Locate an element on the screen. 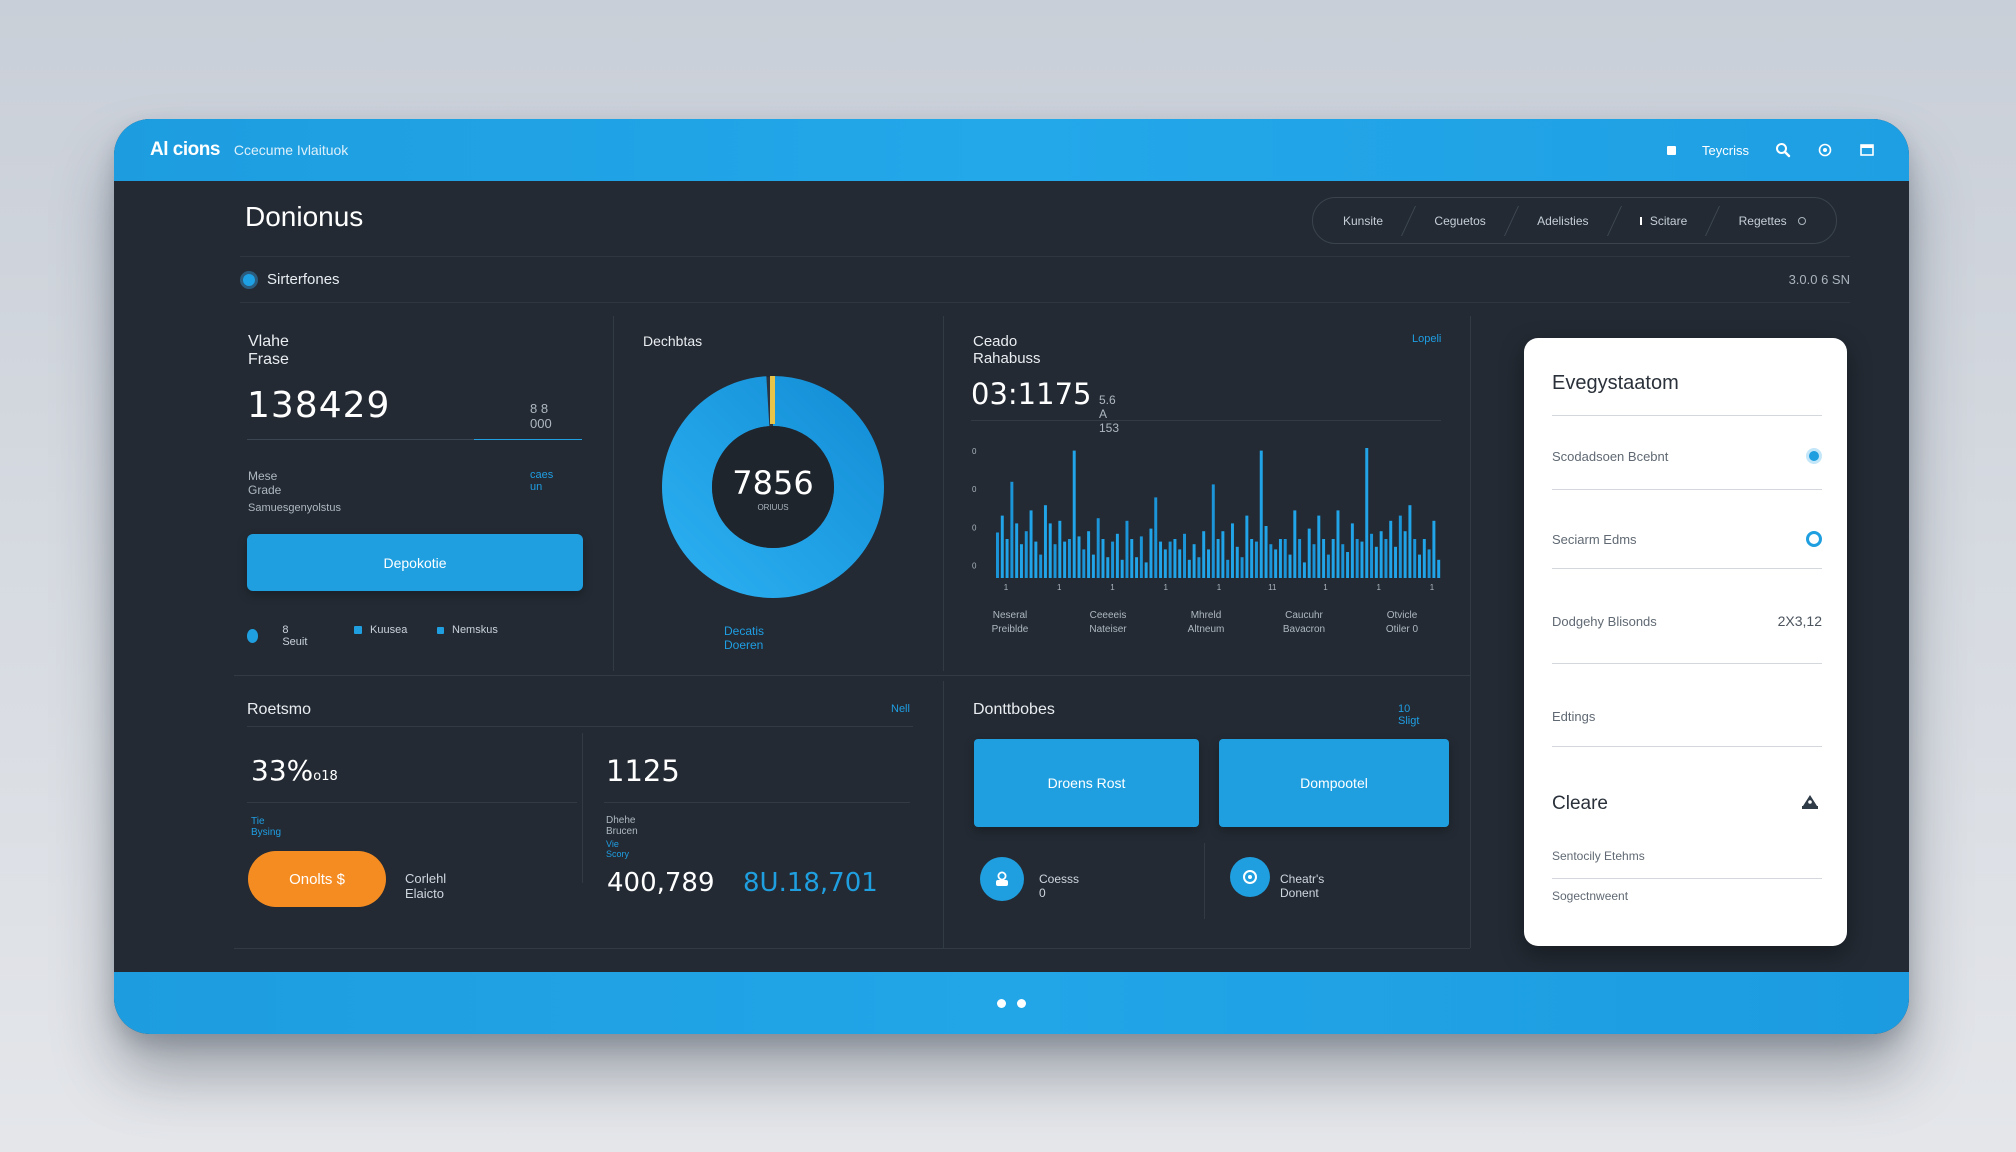 This screenshot has height=1152, width=2016. legend-label: Nemskus is located at coordinates (475, 630).